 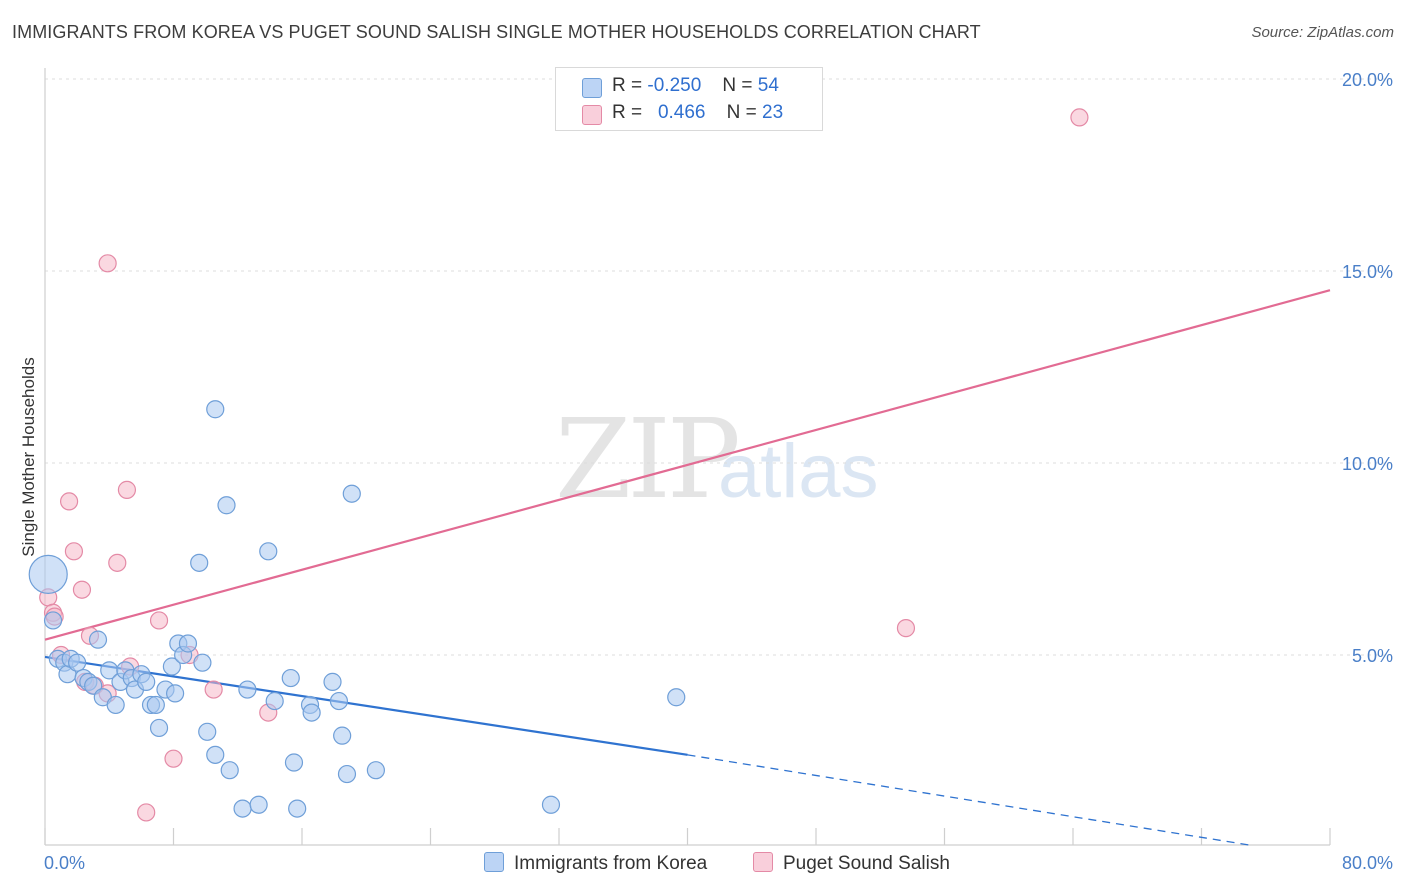 I want to click on legend-n-value-korea: 54, so click(x=768, y=85).